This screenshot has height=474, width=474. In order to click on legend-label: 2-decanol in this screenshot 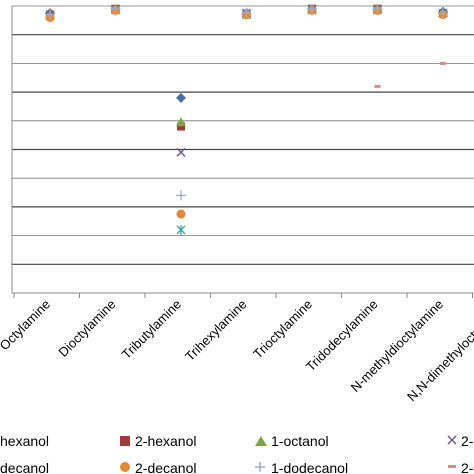, I will do `click(166, 467)`.